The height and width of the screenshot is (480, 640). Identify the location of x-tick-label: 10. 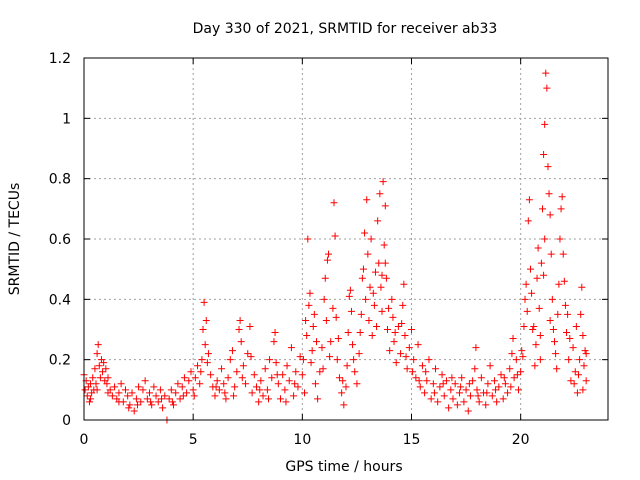
(302, 440).